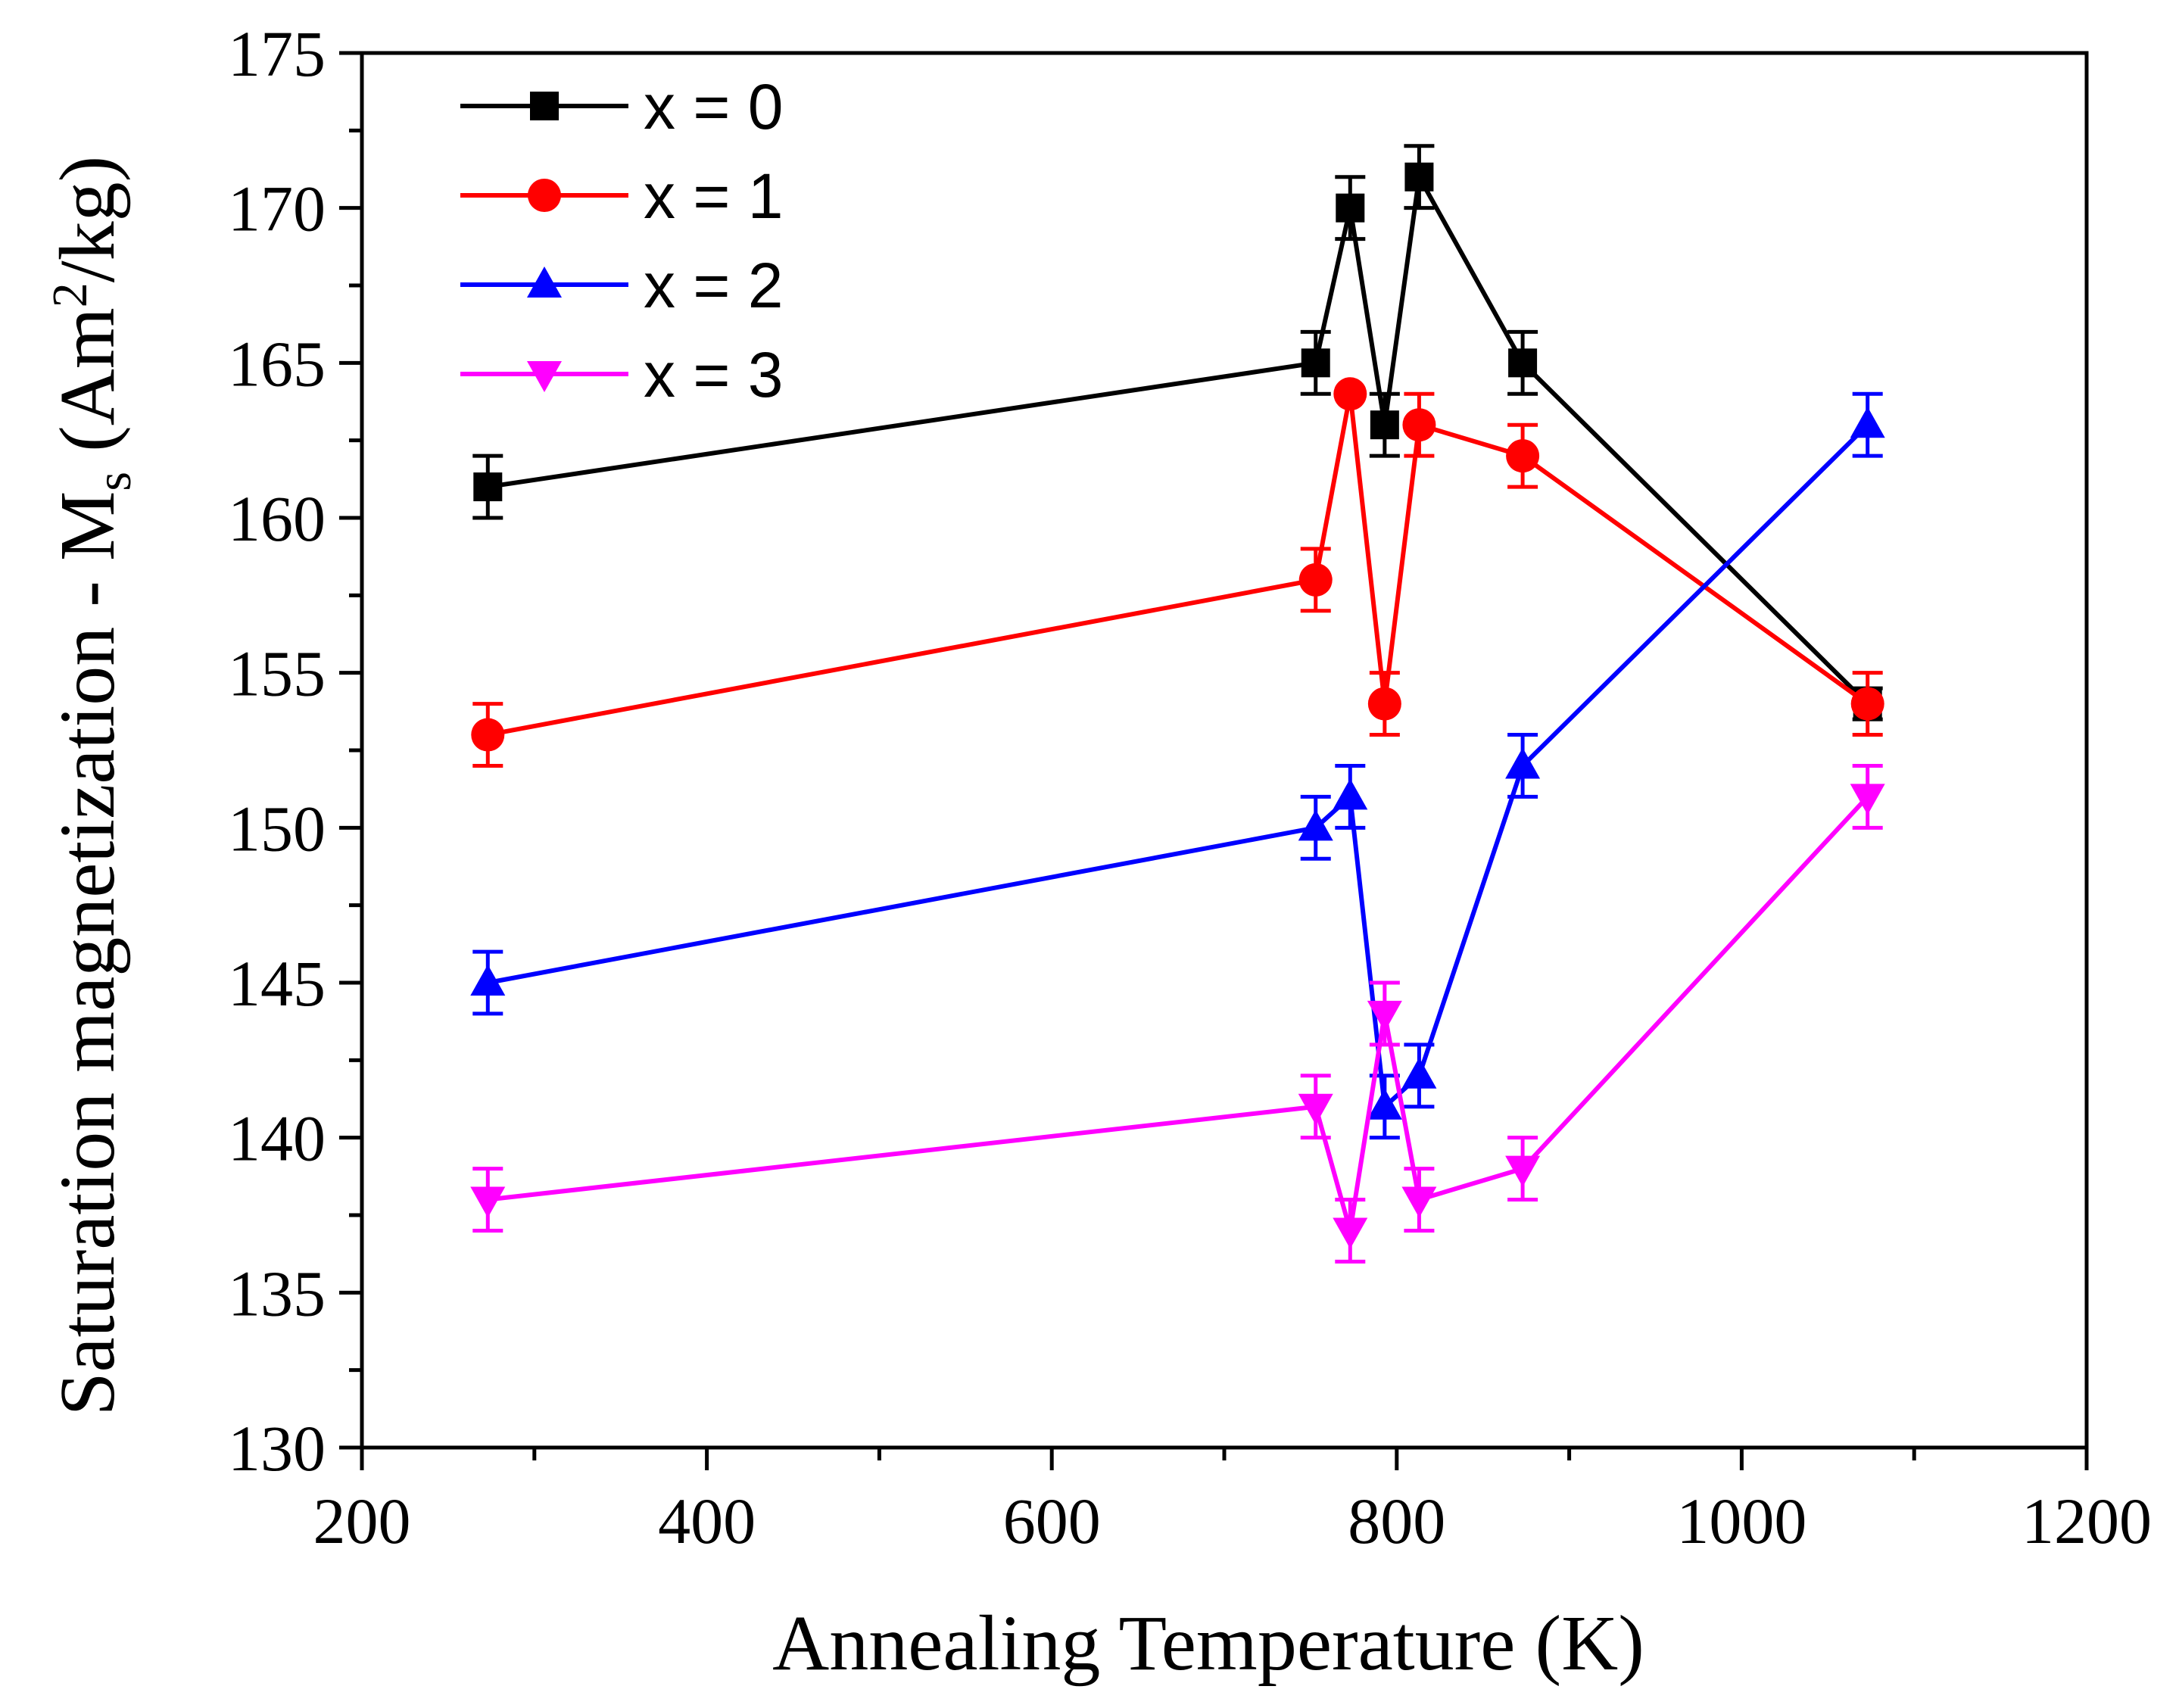 The width and height of the screenshot is (2179, 1708). What do you see at coordinates (87, 954) in the screenshot?
I see `y-axis-title-main: Saturation magnetization - M` at bounding box center [87, 954].